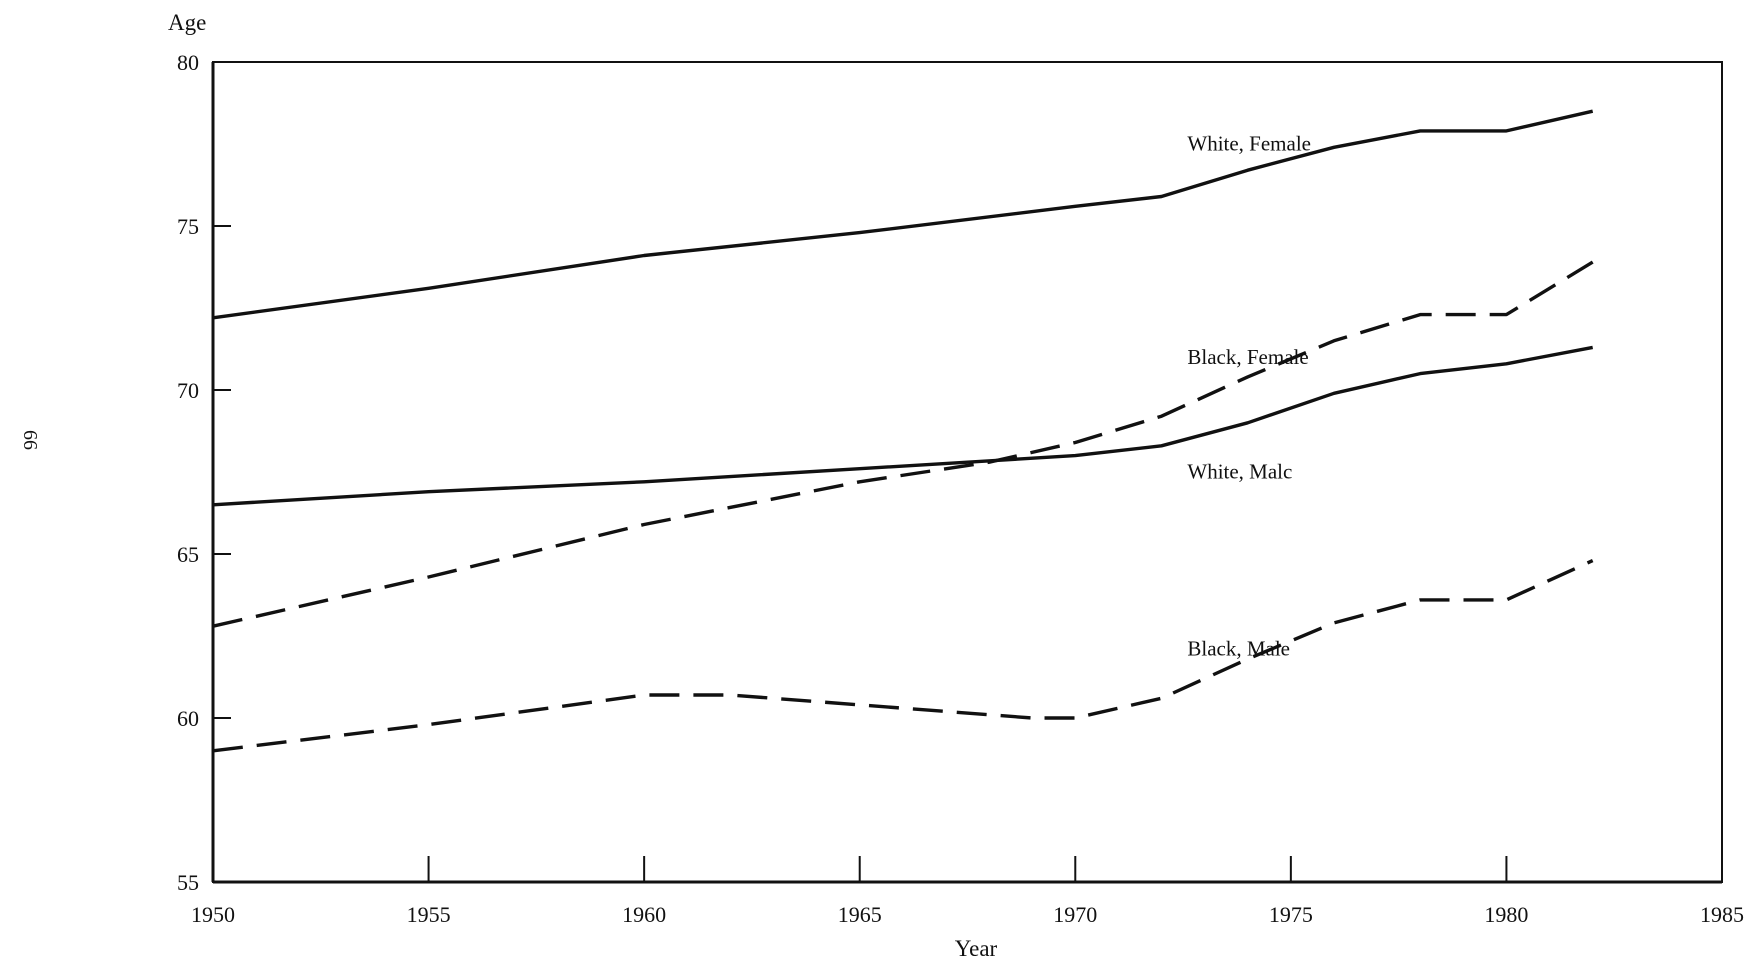 This screenshot has width=1757, height=963. Describe the element at coordinates (213, 914) in the screenshot. I see `x-tick-label: 1950` at that location.